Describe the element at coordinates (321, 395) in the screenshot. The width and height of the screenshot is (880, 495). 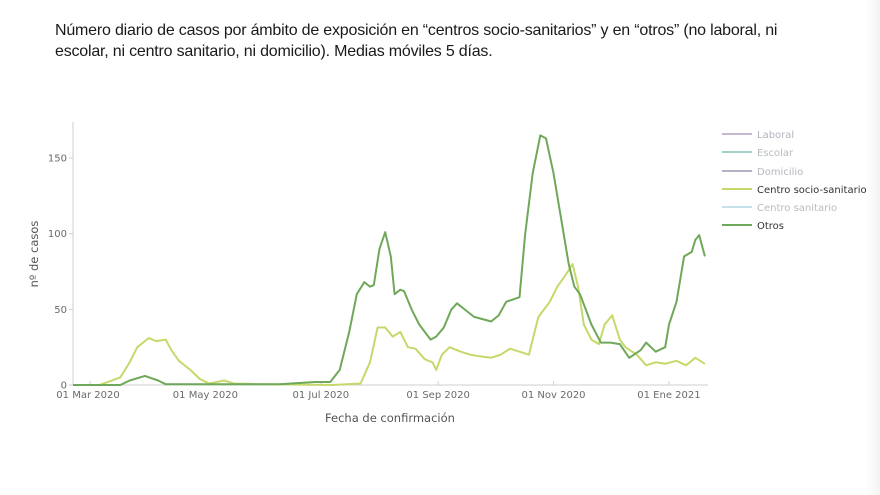
I see `x-tick-label: 01 Jul 2020` at that location.